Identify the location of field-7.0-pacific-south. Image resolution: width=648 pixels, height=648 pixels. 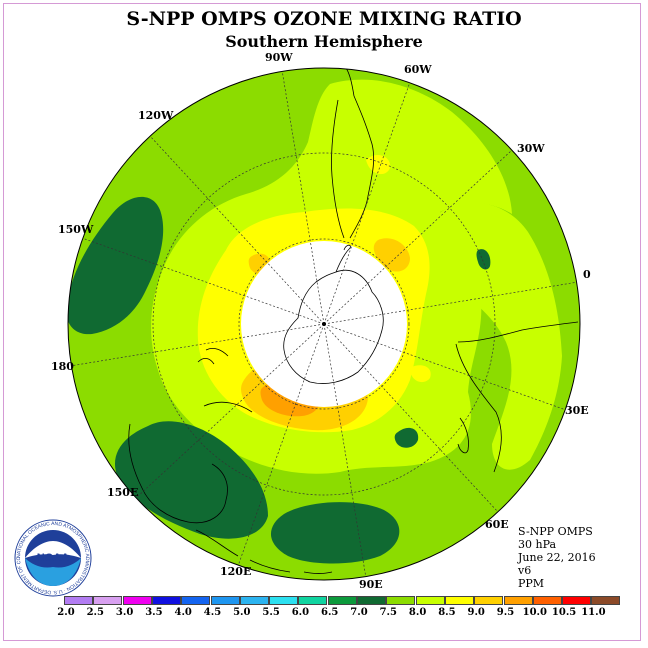
(191, 480).